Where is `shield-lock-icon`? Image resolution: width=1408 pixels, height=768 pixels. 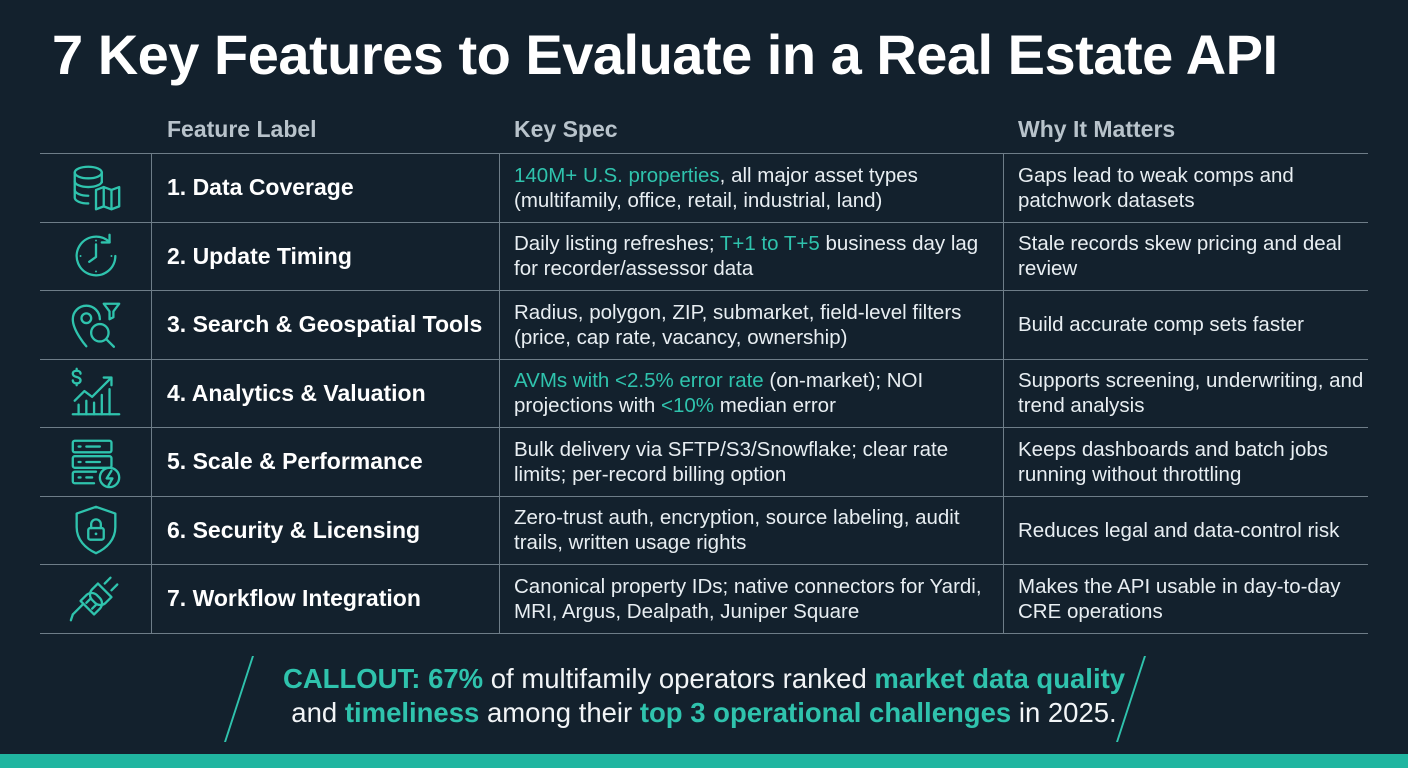 shield-lock-icon is located at coordinates (96, 530).